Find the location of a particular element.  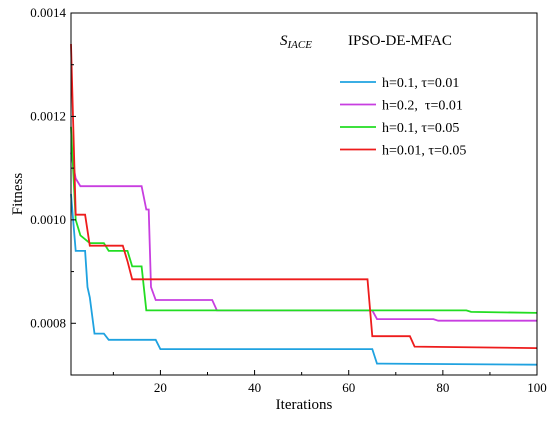

annotation-symbol: SIACE is located at coordinates (296, 42).